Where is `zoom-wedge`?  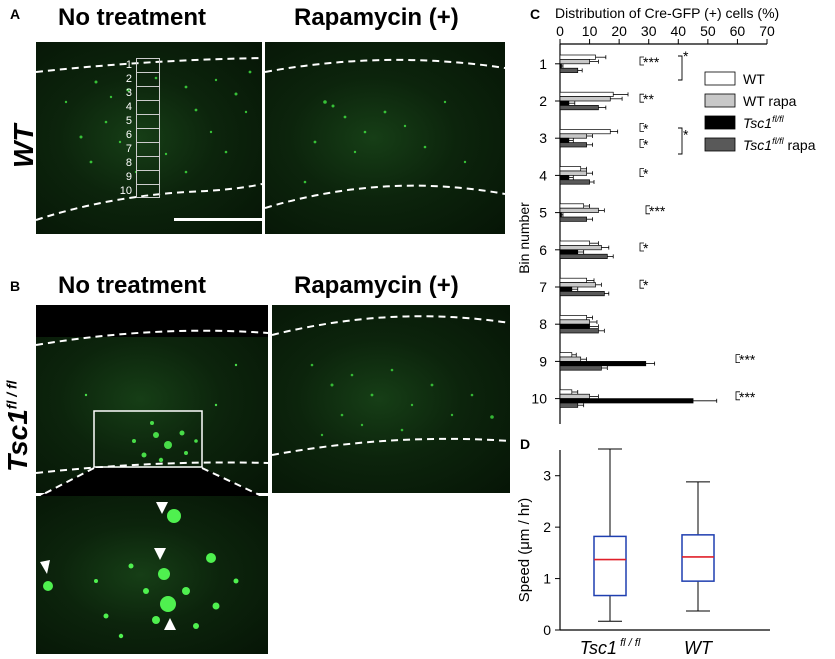
zoom-wedge is located at coordinates (151, 483).